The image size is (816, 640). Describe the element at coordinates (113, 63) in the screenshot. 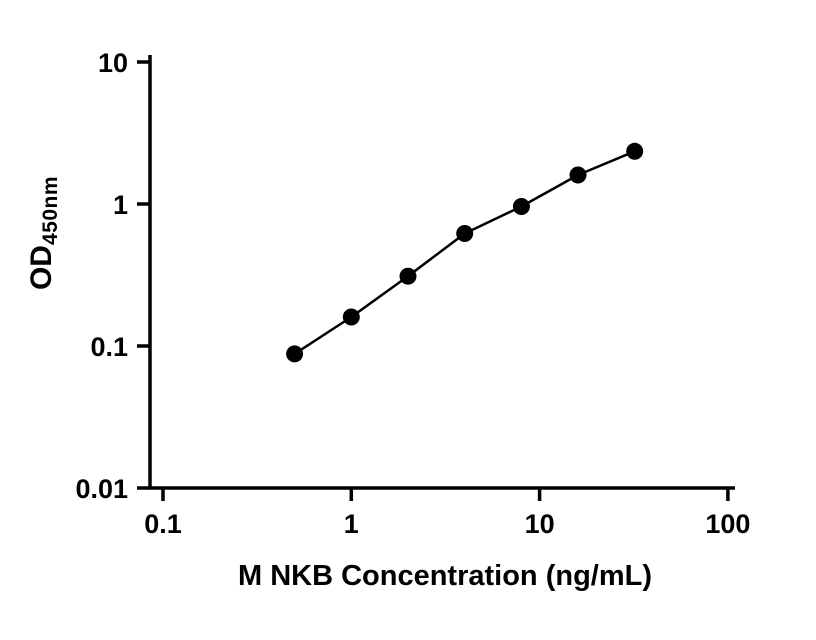

I see `y-axis-tick-label: 10` at that location.